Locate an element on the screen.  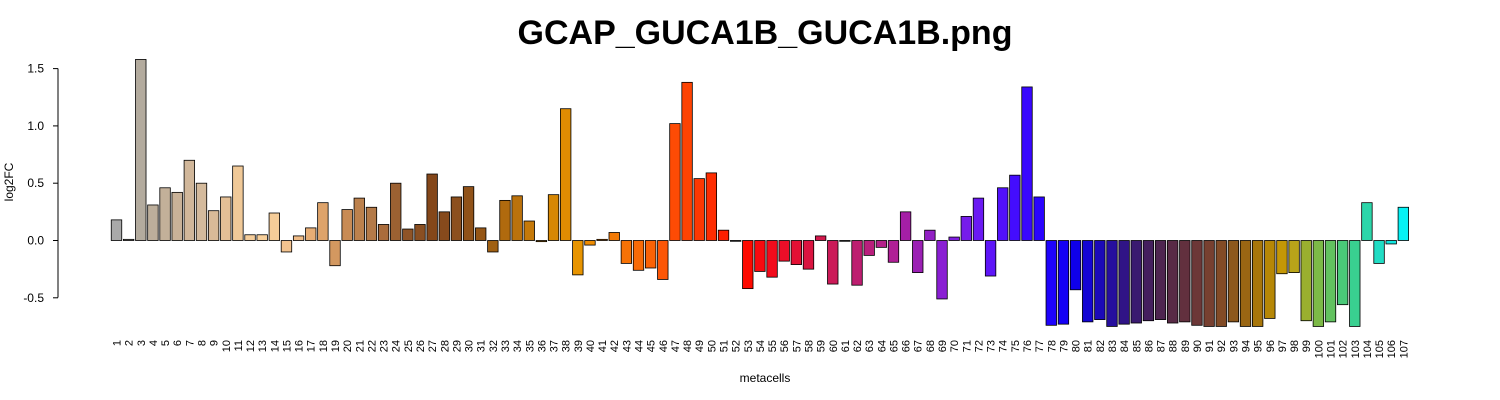
x-tick-label-39: 39 is located at coordinates (579, 346).